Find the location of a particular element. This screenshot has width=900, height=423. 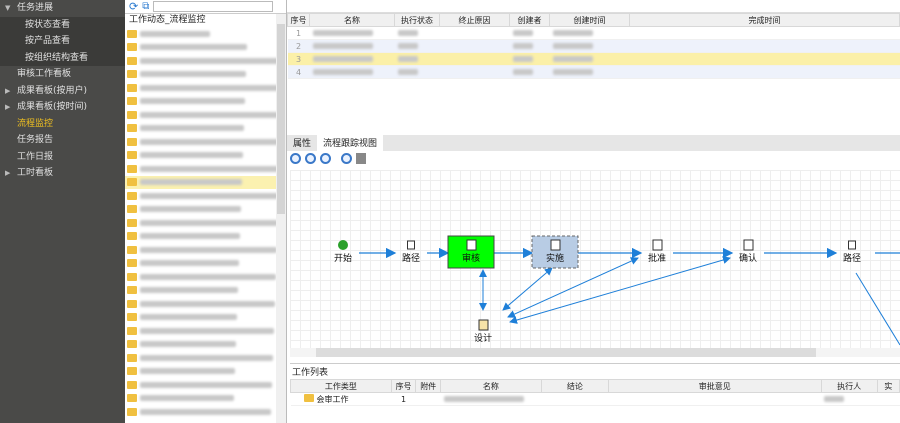

table-row: 3 is located at coordinates (593, 59).